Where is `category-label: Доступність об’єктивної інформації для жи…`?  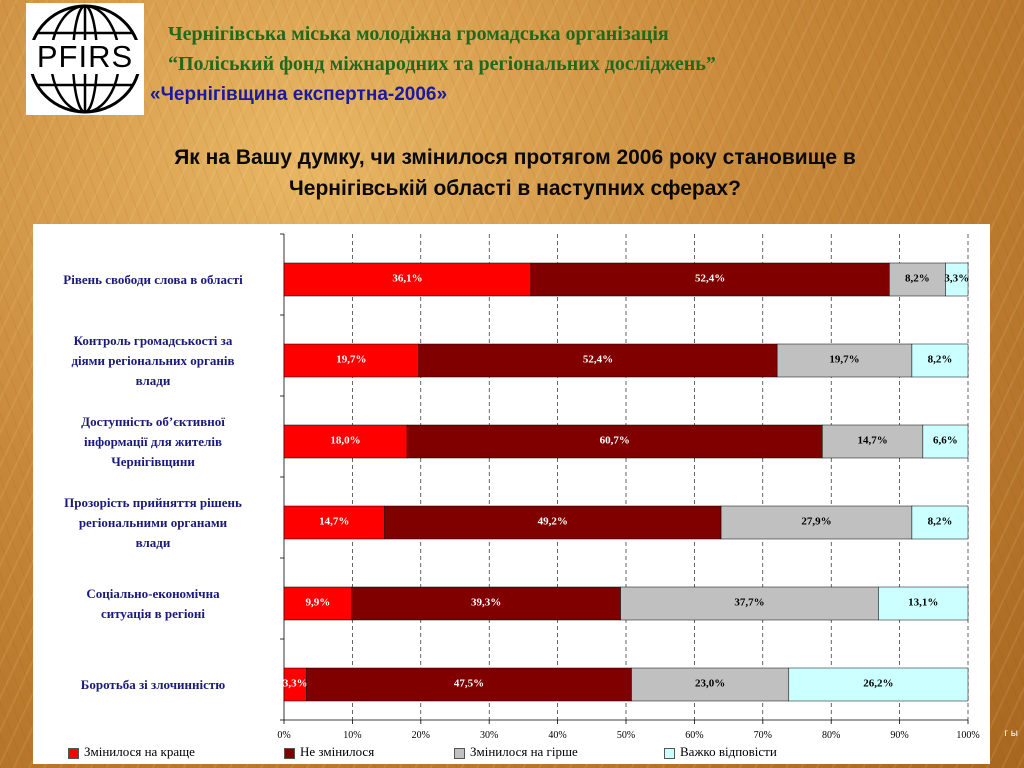
category-label: Доступність об’єктивної інформації для жи… is located at coordinates (153, 442).